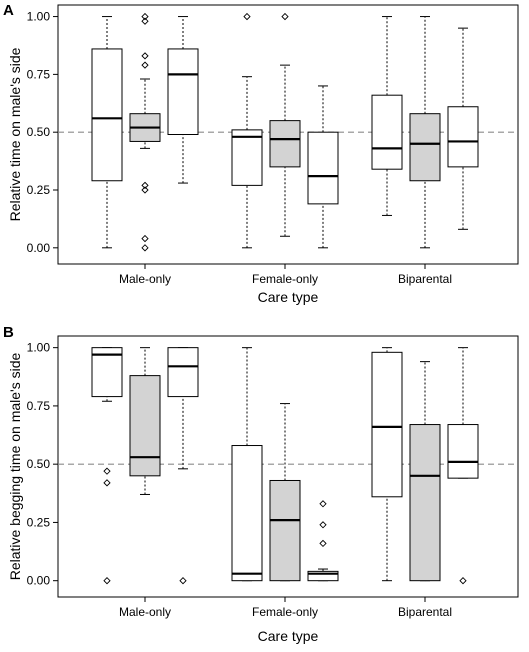 The width and height of the screenshot is (529, 652). What do you see at coordinates (39, 348) in the screenshot?
I see `panel-b-y-tick-label: 1.00` at bounding box center [39, 348].